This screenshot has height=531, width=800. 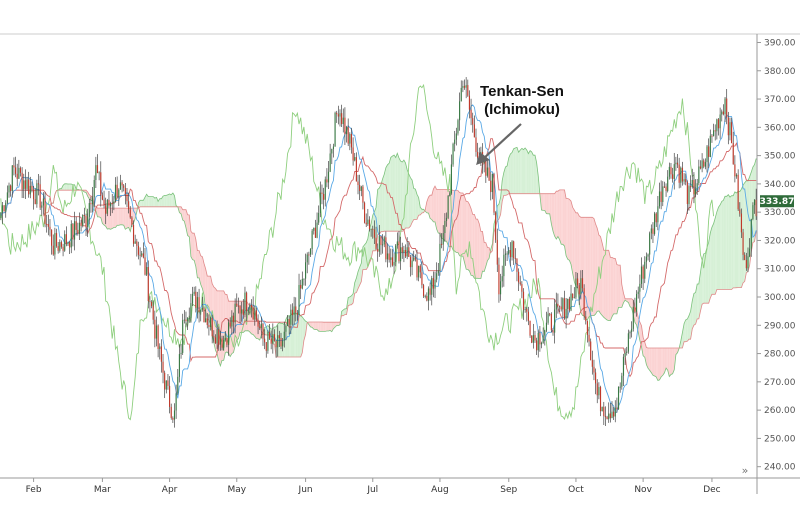 I want to click on annotation-line-1: Tenkan-Sen, so click(x=522, y=91).